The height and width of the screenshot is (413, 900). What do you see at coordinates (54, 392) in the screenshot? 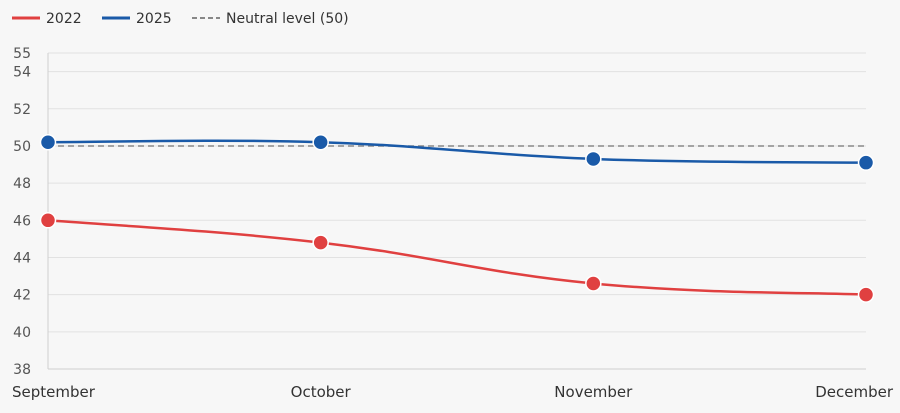
I see `x-tick-label: September` at bounding box center [54, 392].